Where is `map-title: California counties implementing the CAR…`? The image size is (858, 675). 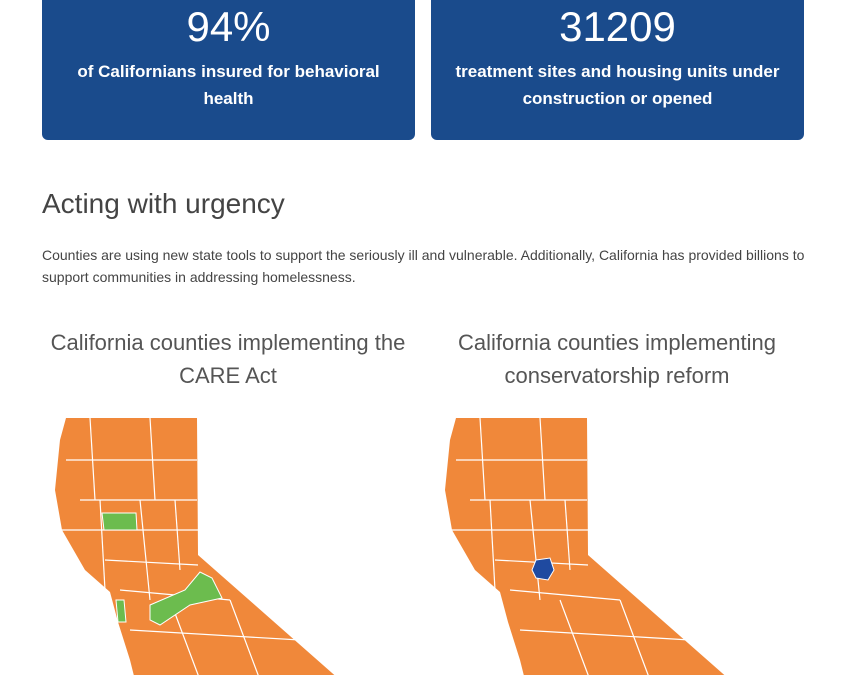
map-title: California counties implementing the CAR… is located at coordinates (228, 359).